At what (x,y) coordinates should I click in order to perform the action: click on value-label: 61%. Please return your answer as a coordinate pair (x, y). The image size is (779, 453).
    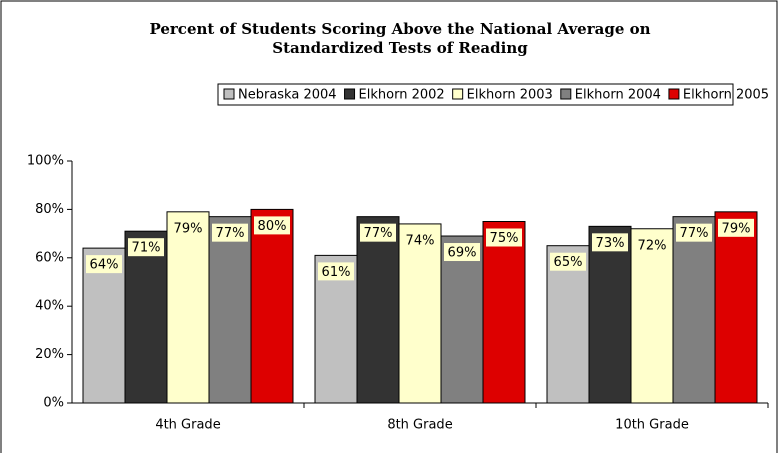
    Looking at the image, I should click on (336, 272).